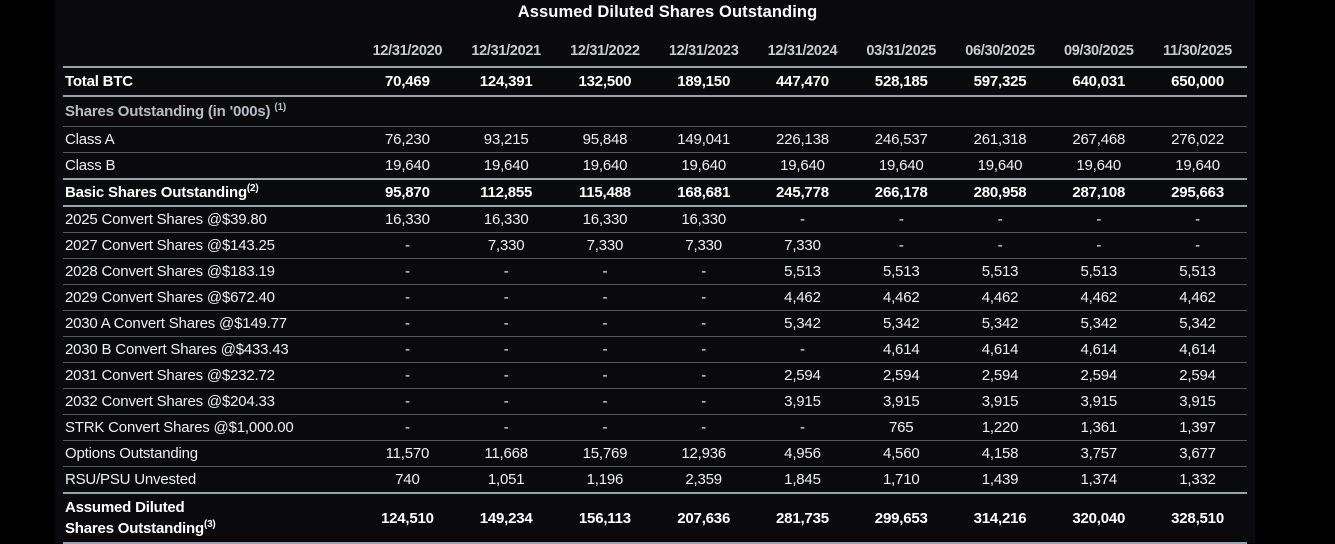 The image size is (1335, 544). What do you see at coordinates (1099, 81) in the screenshot?
I see `value-cell: 640,031` at bounding box center [1099, 81].